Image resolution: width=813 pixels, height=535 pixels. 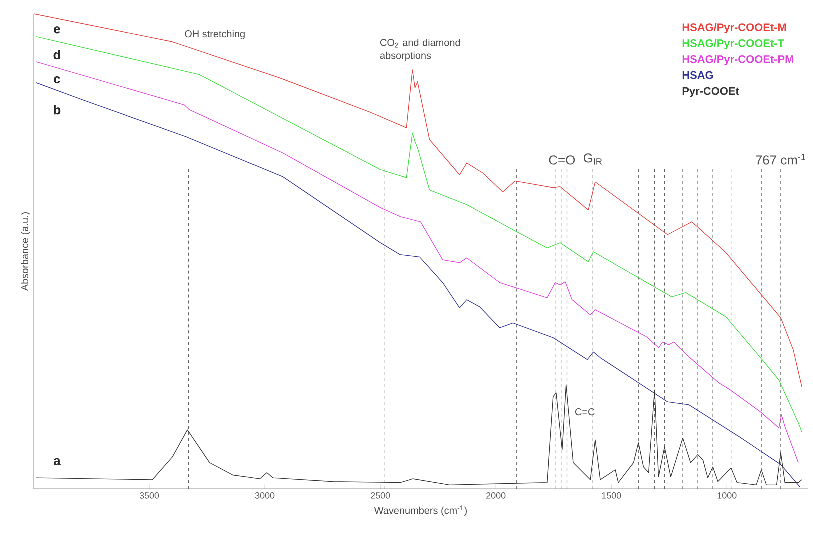 What do you see at coordinates (57, 462) in the screenshot?
I see `annotation: a` at bounding box center [57, 462].